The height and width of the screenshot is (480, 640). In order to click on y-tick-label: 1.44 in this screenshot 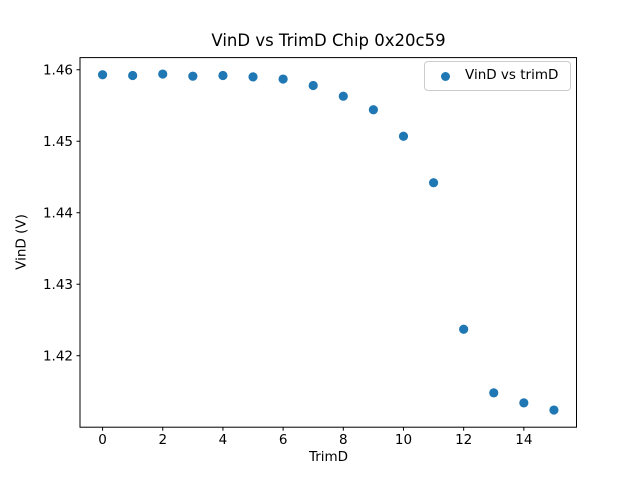, I will do `click(58, 213)`.